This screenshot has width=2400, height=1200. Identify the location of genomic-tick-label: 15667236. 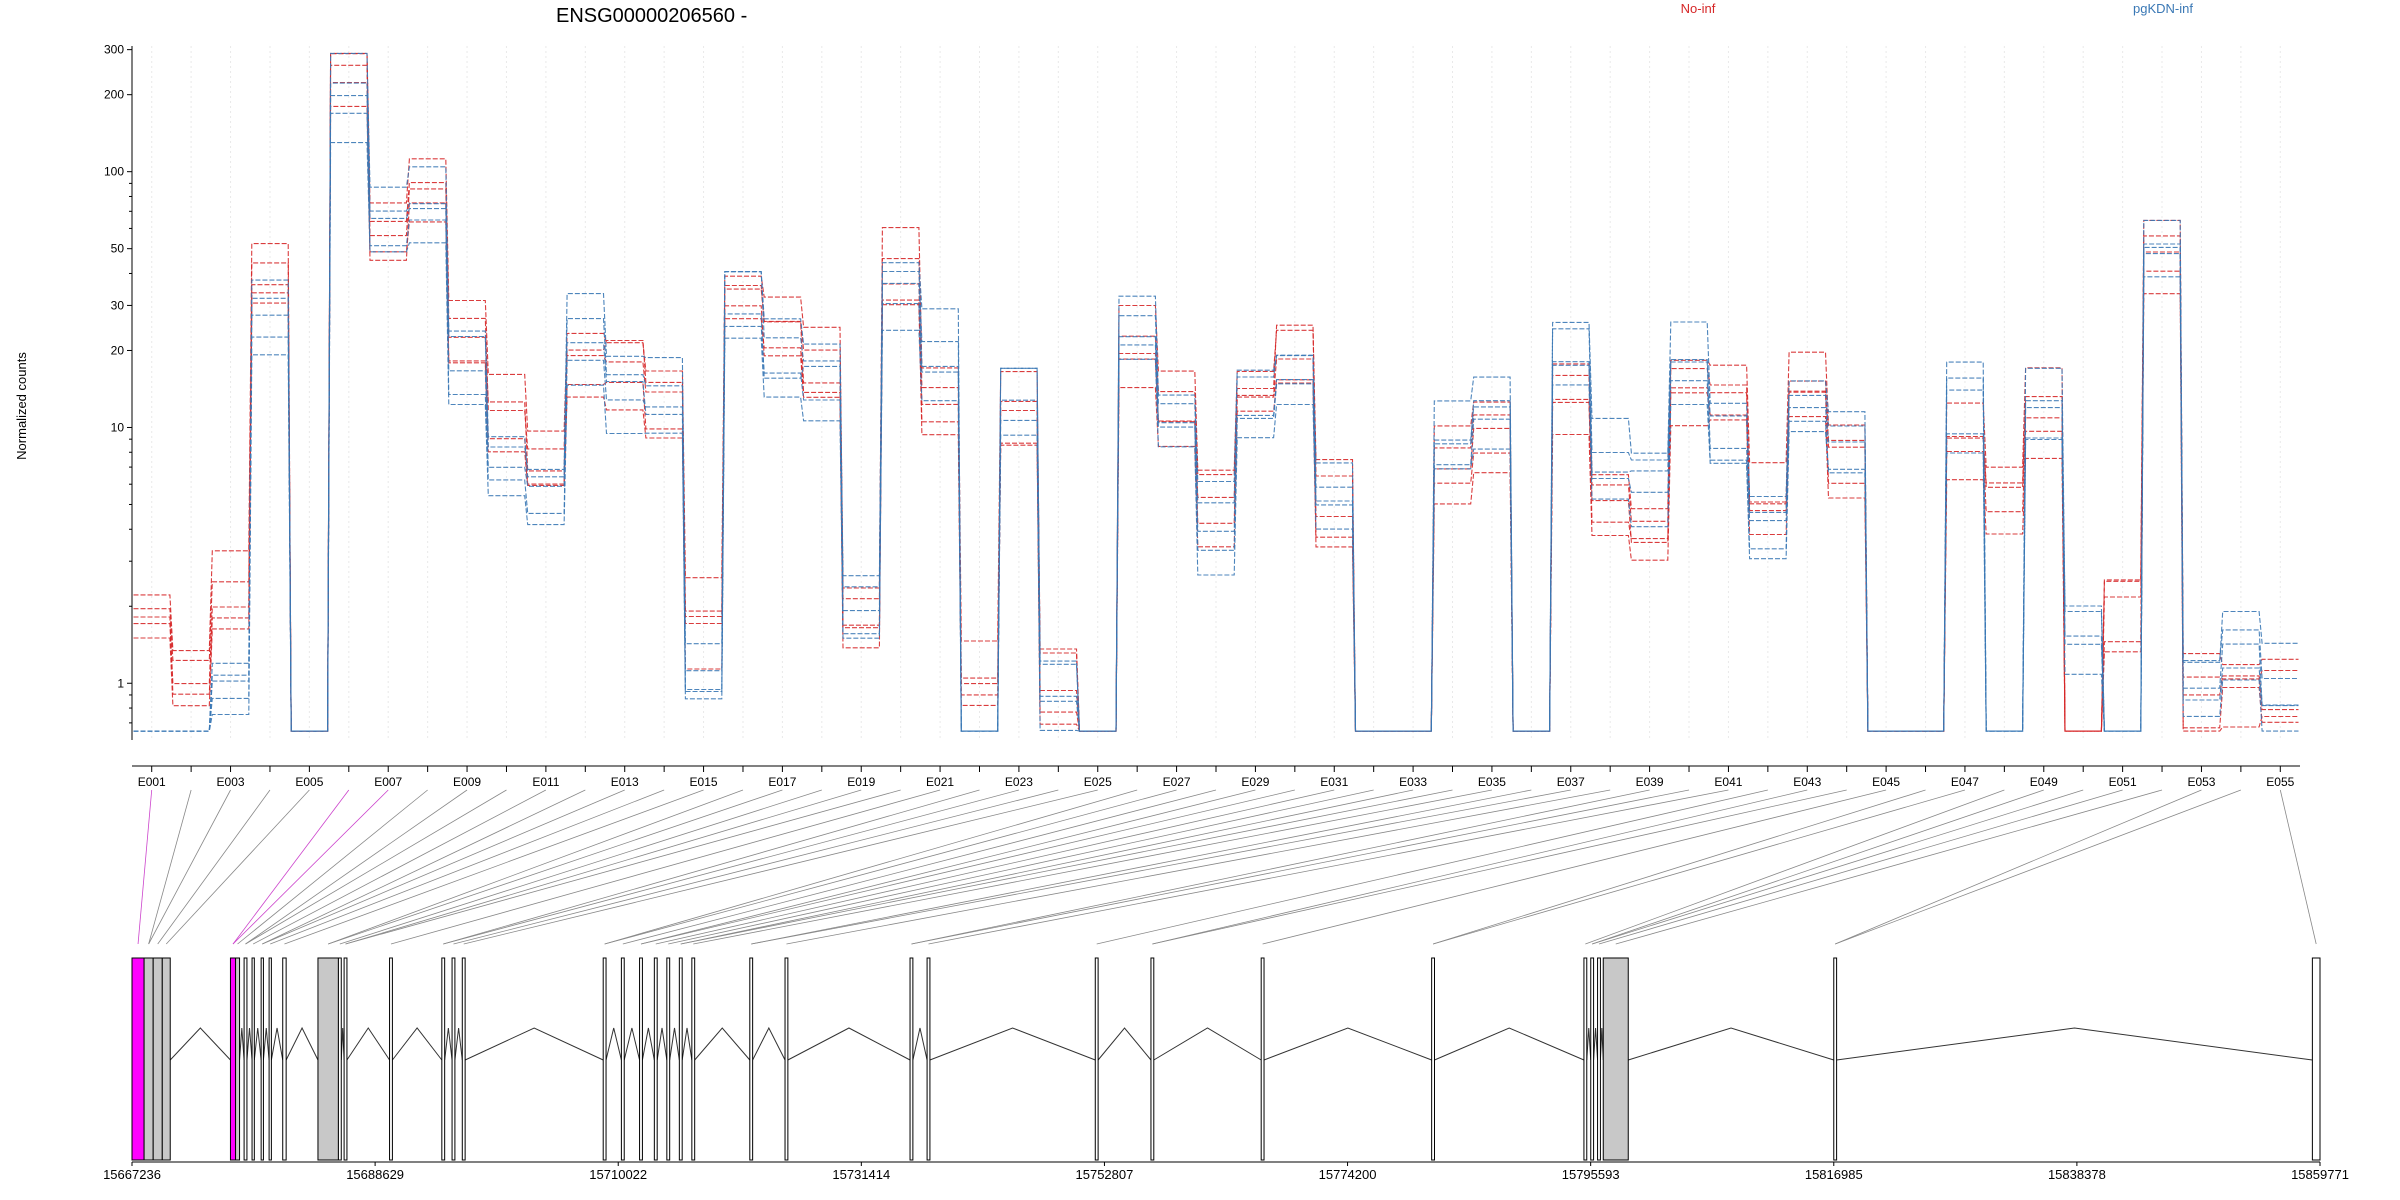
(132, 1174).